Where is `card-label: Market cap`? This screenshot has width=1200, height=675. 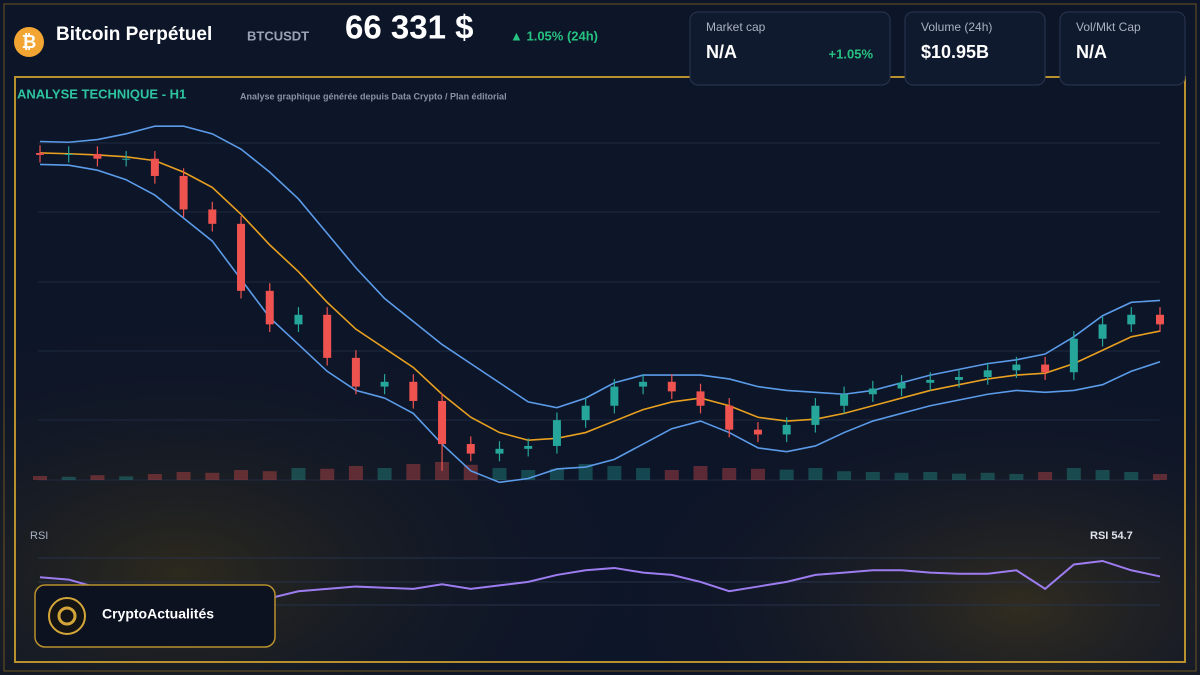
card-label: Market cap is located at coordinates (736, 27).